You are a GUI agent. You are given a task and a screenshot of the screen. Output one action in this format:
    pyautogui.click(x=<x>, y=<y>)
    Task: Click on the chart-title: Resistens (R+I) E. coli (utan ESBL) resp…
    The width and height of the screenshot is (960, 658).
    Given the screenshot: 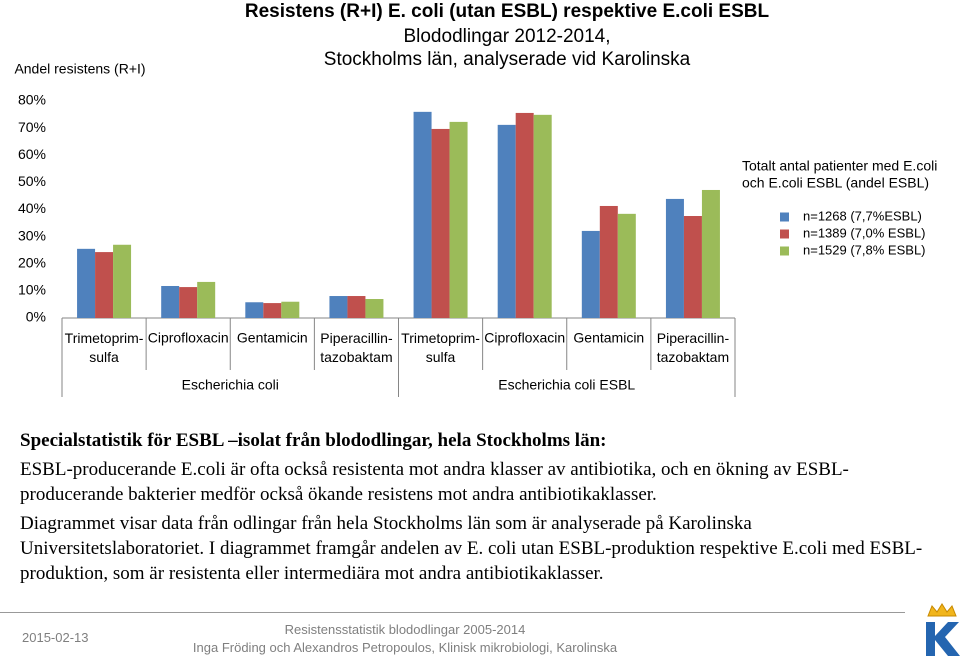 What is the action you would take?
    pyautogui.click(x=507, y=11)
    